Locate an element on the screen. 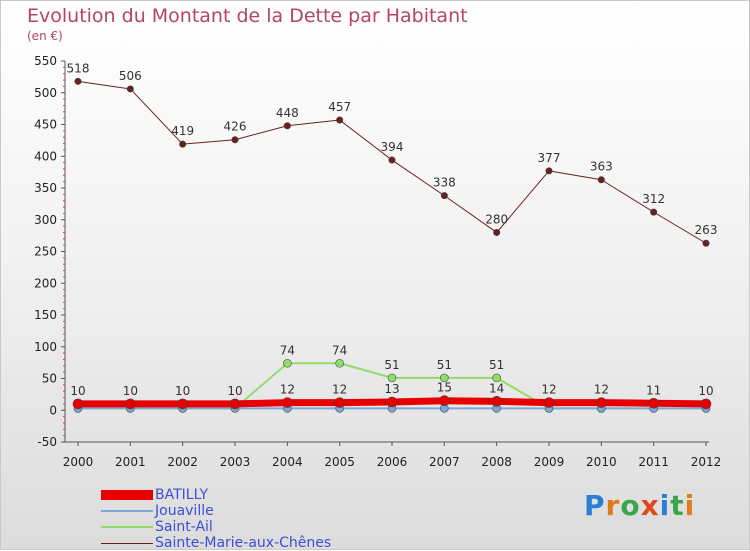  x-tick-label: 2010 is located at coordinates (601, 462).